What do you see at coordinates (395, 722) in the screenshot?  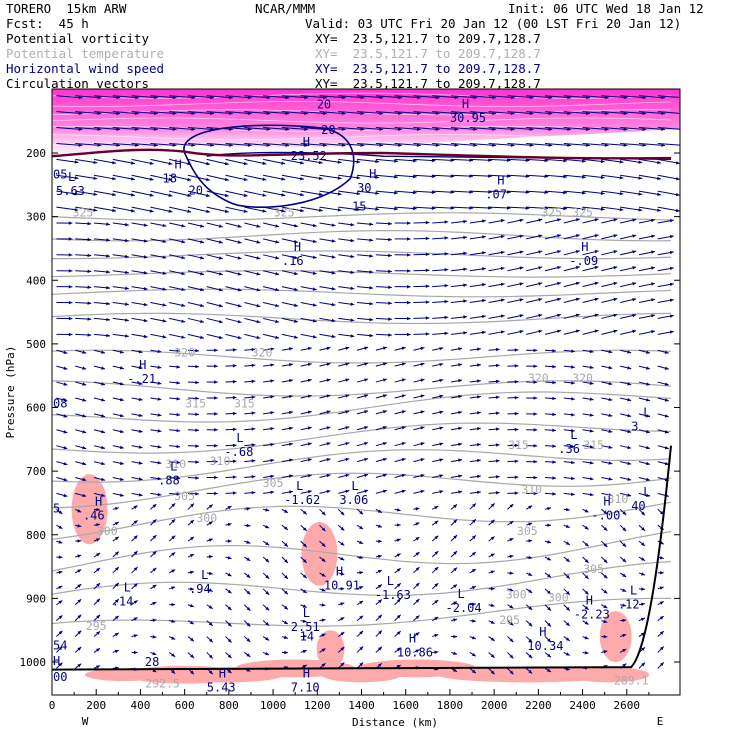 I see `x-axis-title: Distance (km)` at bounding box center [395, 722].